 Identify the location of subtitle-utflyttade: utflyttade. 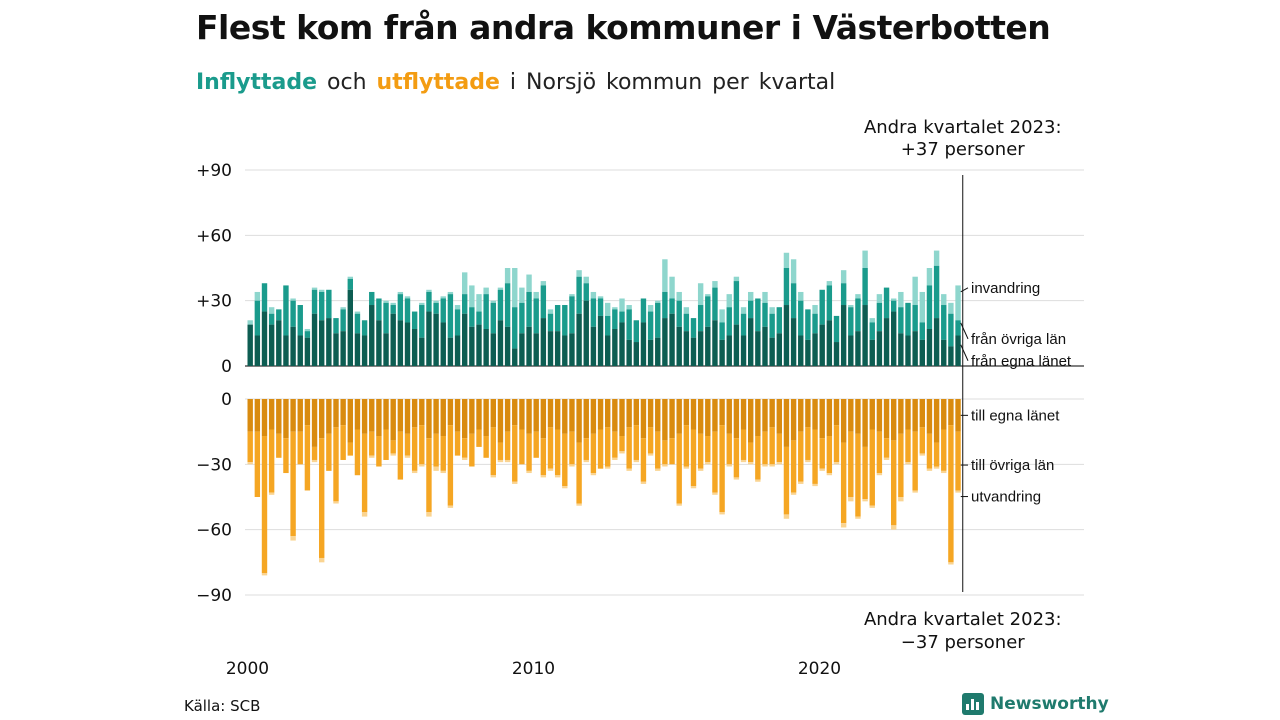
(438, 82).